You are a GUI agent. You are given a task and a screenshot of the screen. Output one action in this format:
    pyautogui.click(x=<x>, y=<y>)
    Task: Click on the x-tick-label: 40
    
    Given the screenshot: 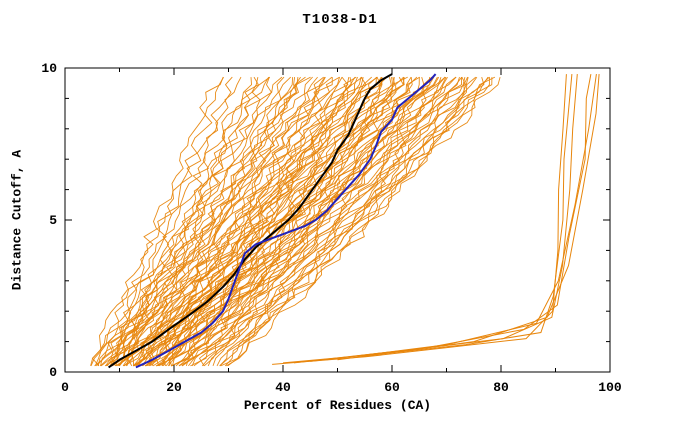 What is the action you would take?
    pyautogui.click(x=283, y=387)
    